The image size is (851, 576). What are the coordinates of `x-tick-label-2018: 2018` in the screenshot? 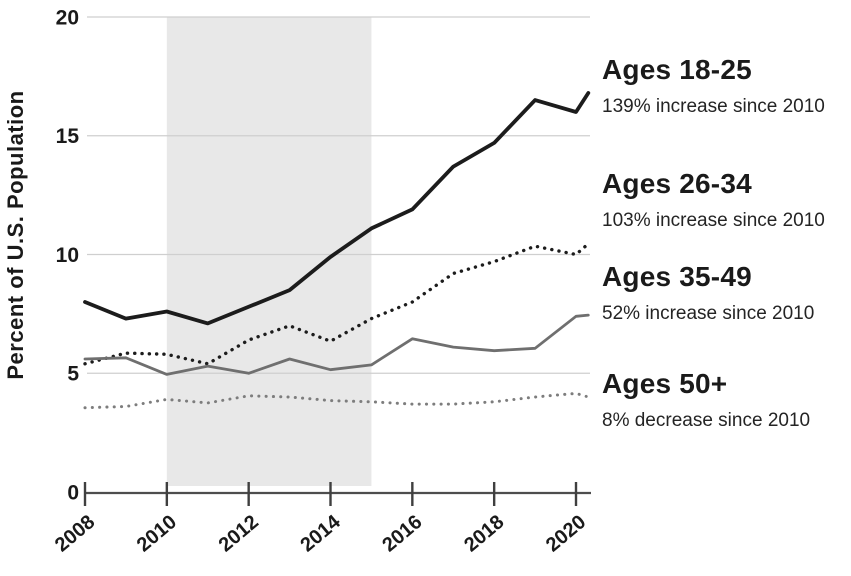 It's located at (484, 533).